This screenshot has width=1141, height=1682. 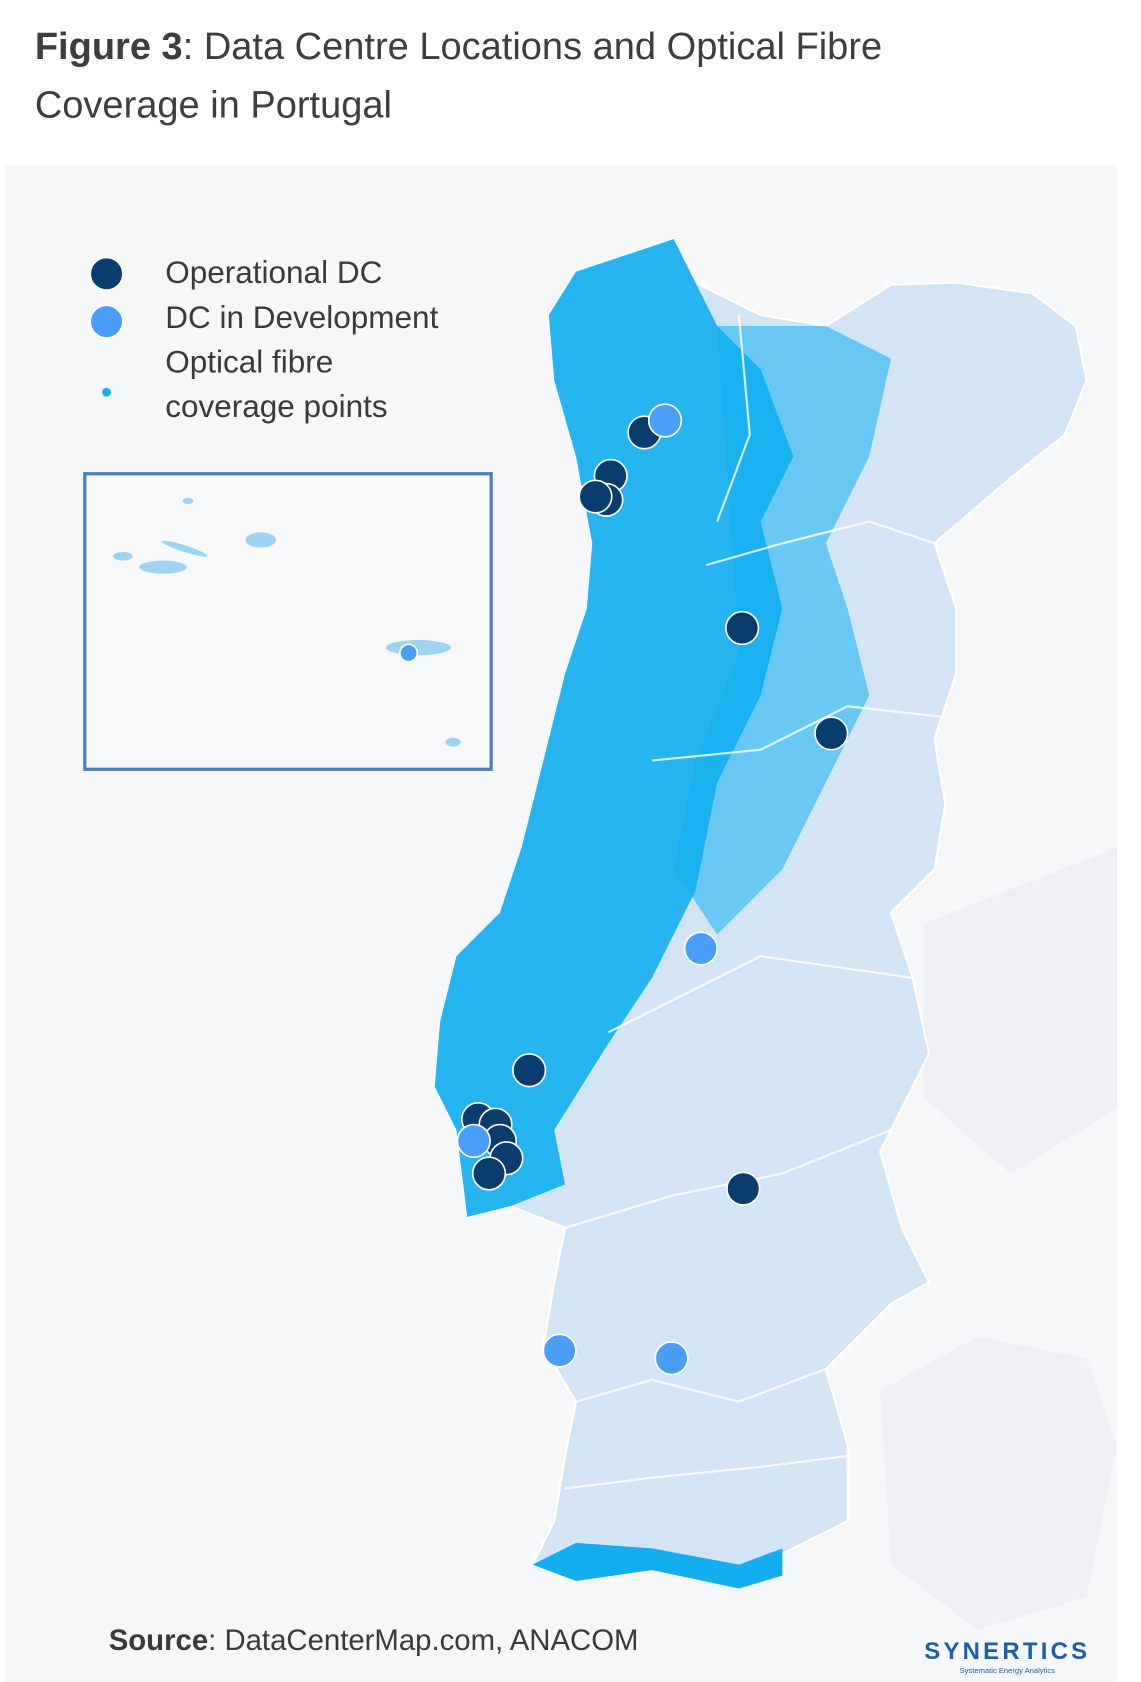 I want to click on source-line: Source: DataCenterMap.com, ANACOM, so click(x=374, y=1640).